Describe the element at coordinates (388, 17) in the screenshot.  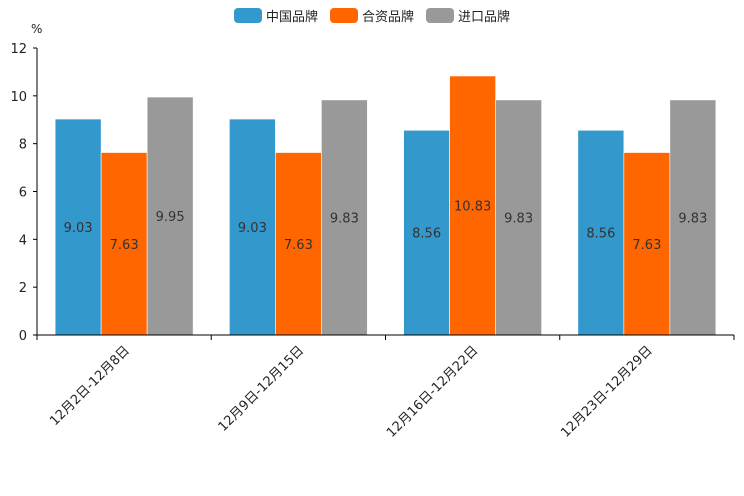
I see `legend-label: 合资品牌` at that location.